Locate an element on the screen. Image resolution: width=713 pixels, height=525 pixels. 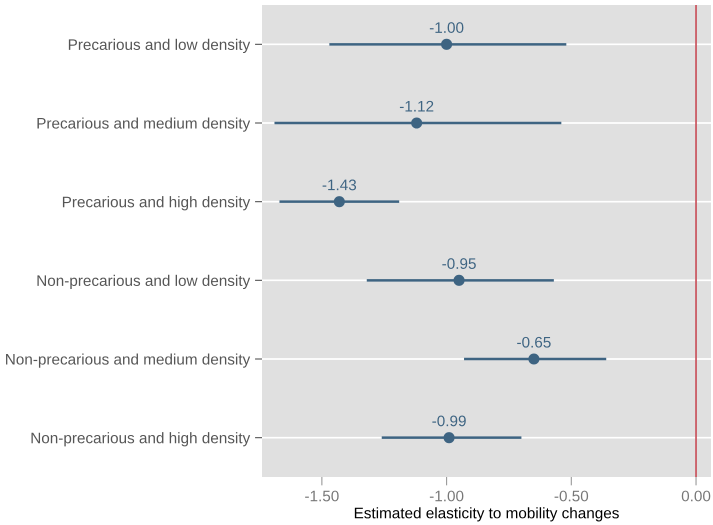
data-label: -0.65 is located at coordinates (534, 342).